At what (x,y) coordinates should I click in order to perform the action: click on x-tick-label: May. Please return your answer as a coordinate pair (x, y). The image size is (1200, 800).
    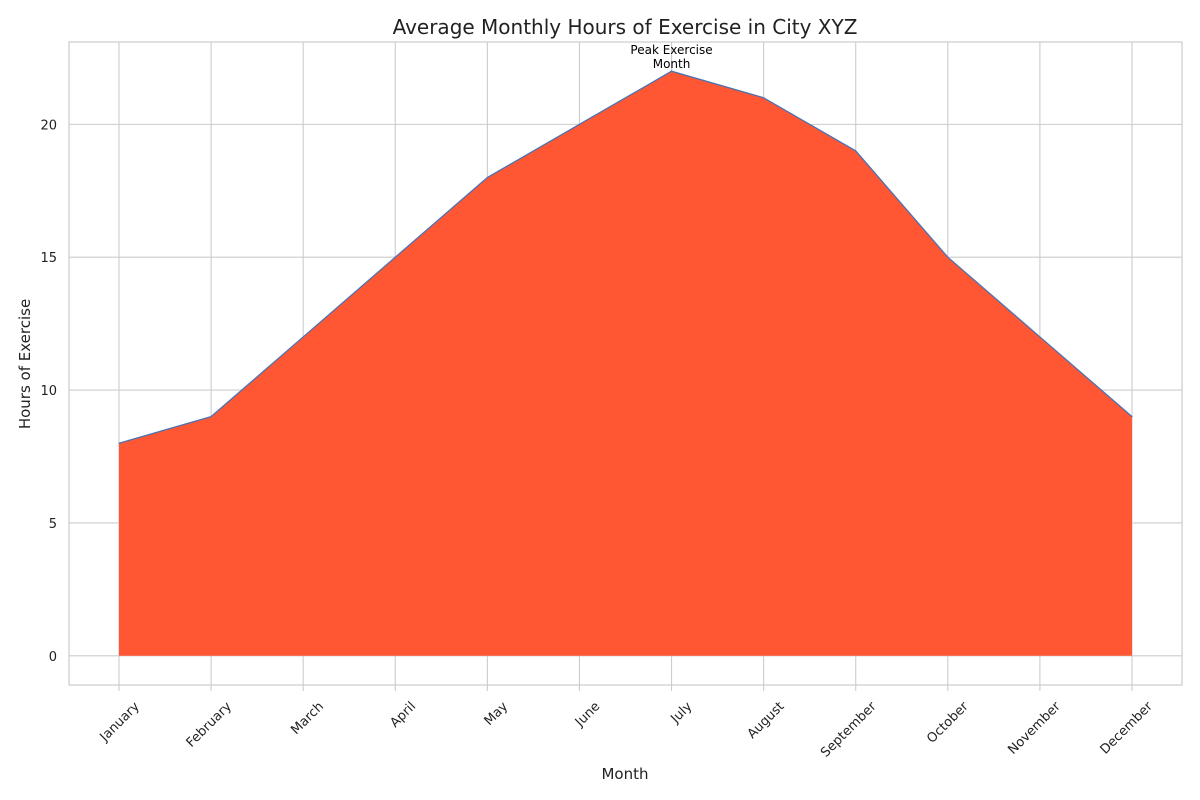
    Looking at the image, I should click on (497, 714).